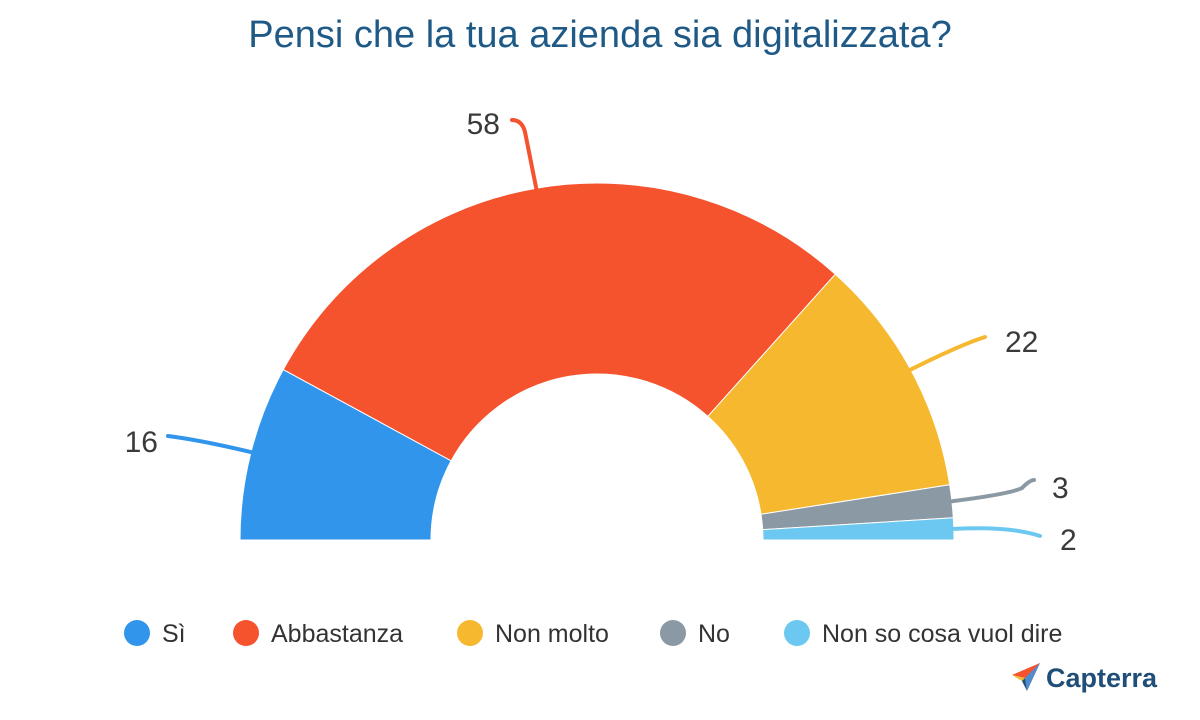 The width and height of the screenshot is (1200, 720). I want to click on legend-label-3: Non molto, so click(552, 634).